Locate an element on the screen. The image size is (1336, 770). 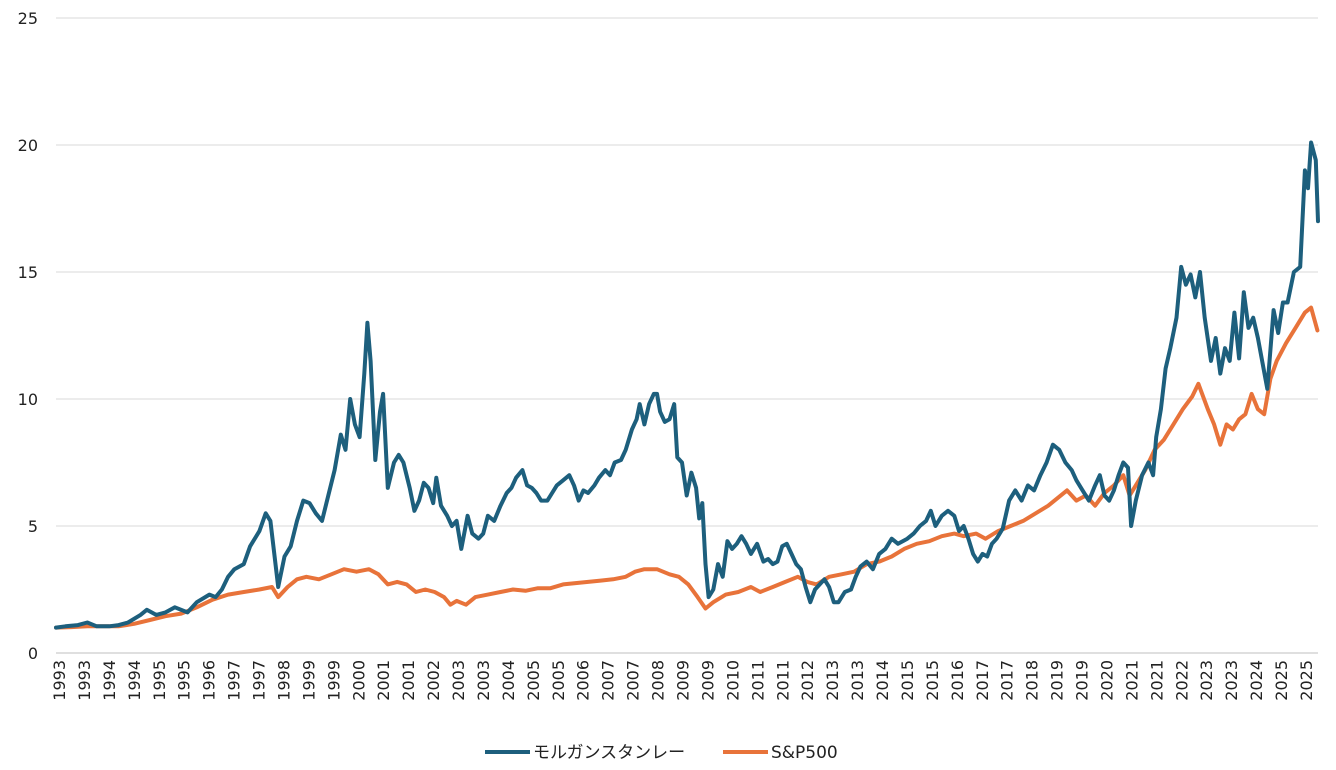
x-tick: 2025 is located at coordinates (1306, 680).